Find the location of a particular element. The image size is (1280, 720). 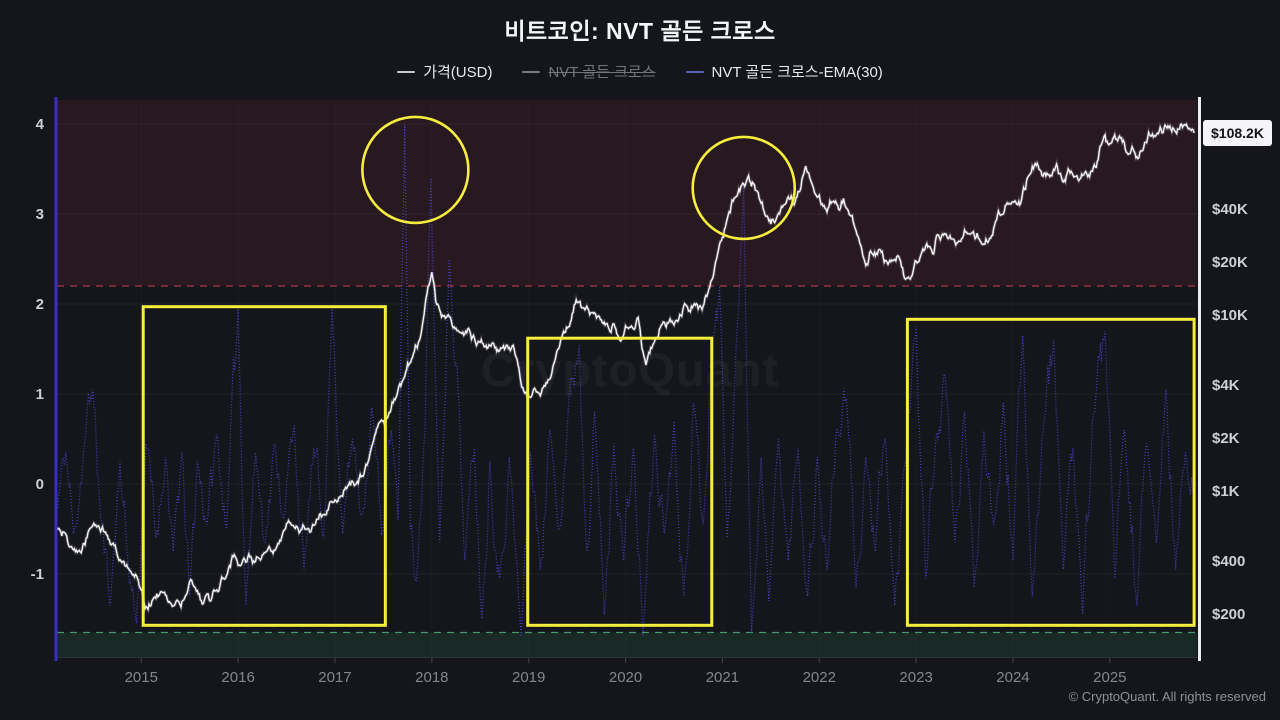

svg-text: 3 is located at coordinates (40, 214).